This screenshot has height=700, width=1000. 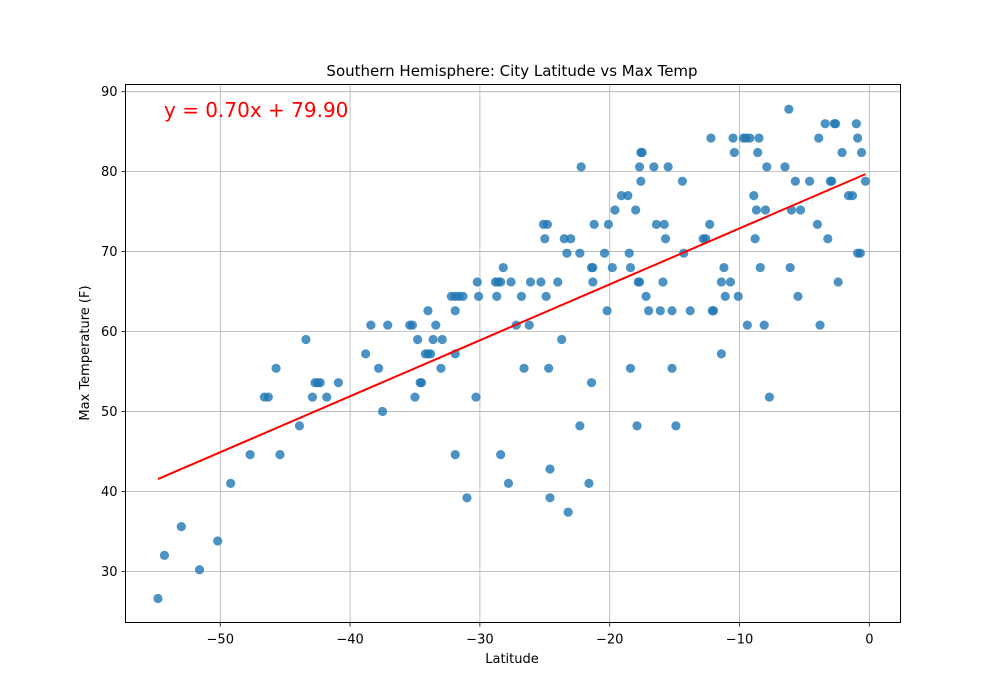 I want to click on y-tick-label: 30, so click(x=109, y=572).